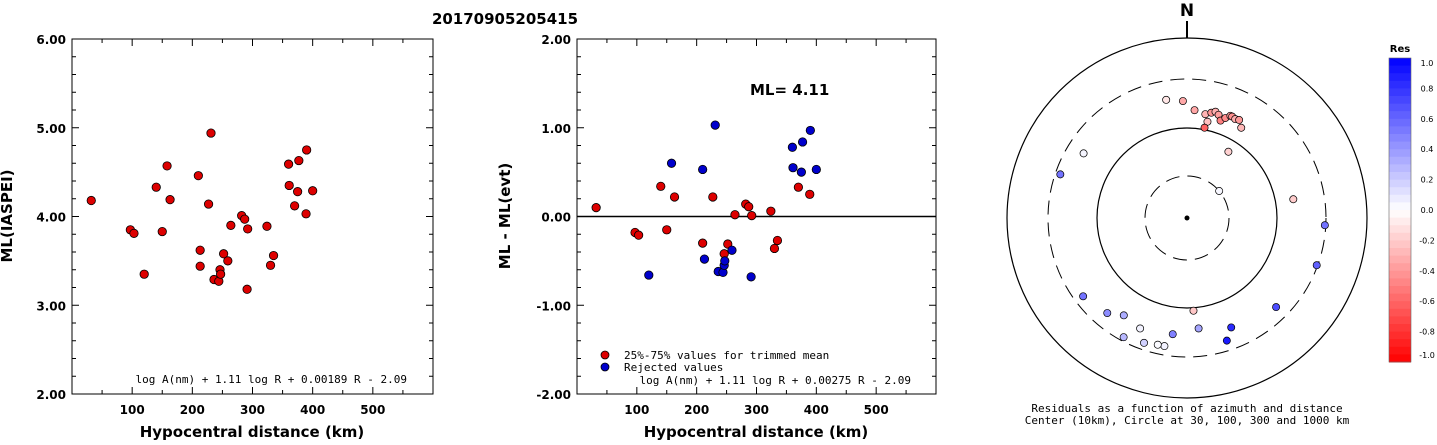 This screenshot has height=445, width=1437. I want to click on legend-marker-rejected, so click(605, 367).